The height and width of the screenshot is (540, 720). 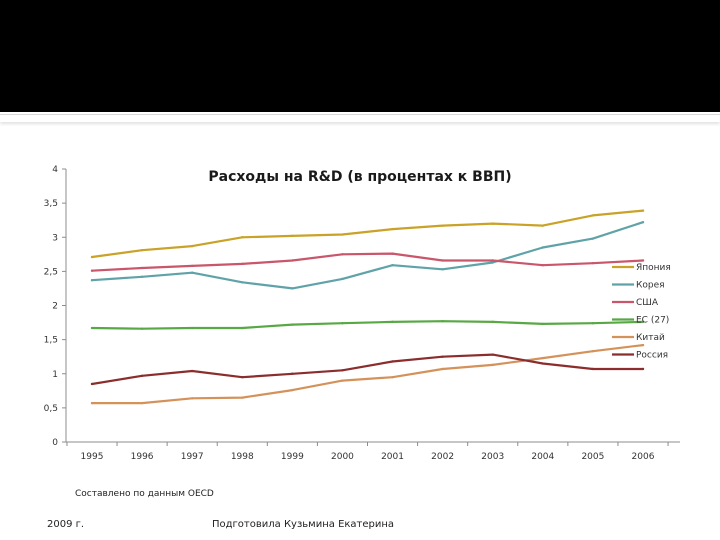 I want to click on legend-item: Китай, so click(x=638, y=338).